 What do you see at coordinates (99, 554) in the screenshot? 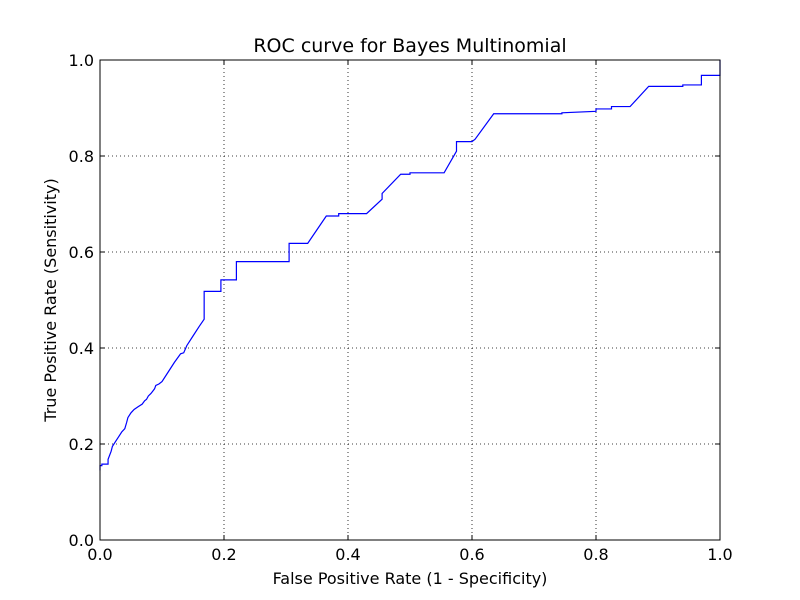
I see `x-tick-label: 0.0` at bounding box center [99, 554].